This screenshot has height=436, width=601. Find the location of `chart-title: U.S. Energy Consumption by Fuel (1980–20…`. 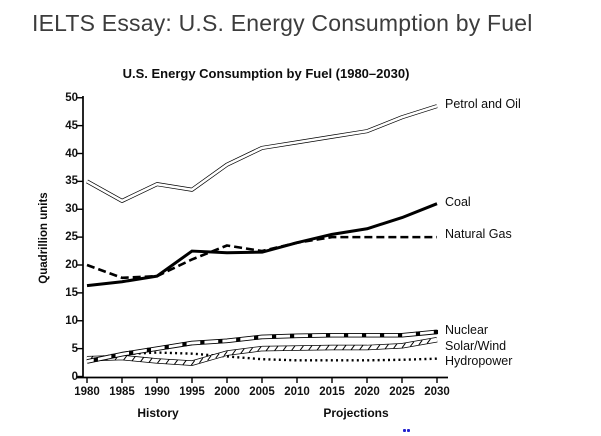

chart-title: U.S. Energy Consumption by Fuel (1980–20… is located at coordinates (266, 73).